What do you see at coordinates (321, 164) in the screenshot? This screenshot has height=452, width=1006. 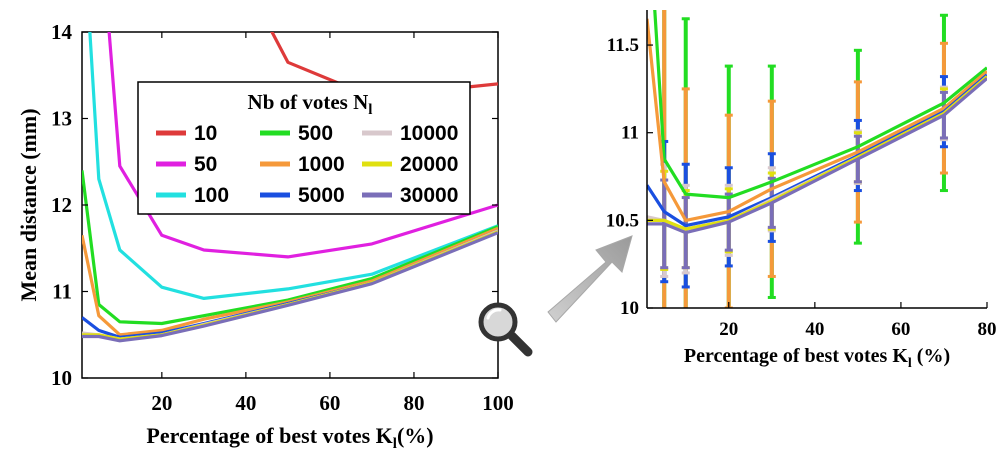 I see `legend-label-1000: 1000` at bounding box center [321, 164].